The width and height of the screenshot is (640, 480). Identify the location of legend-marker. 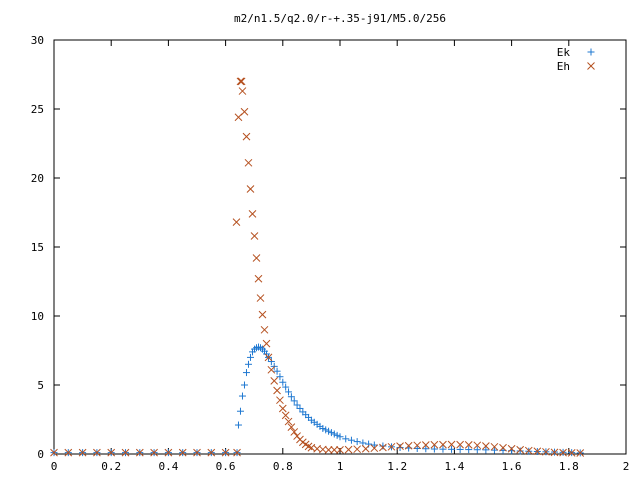
(591, 66).